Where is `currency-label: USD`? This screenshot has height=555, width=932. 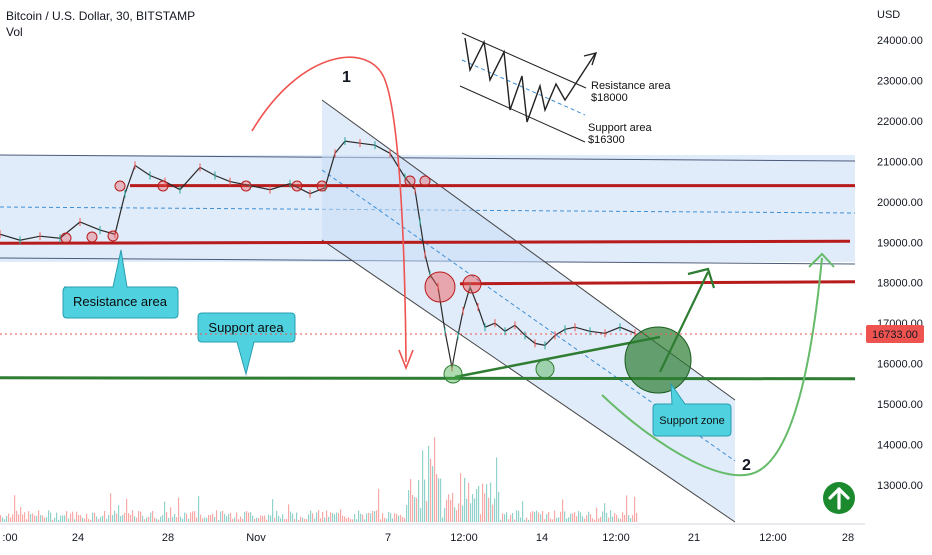
currency-label: USD is located at coordinates (888, 15).